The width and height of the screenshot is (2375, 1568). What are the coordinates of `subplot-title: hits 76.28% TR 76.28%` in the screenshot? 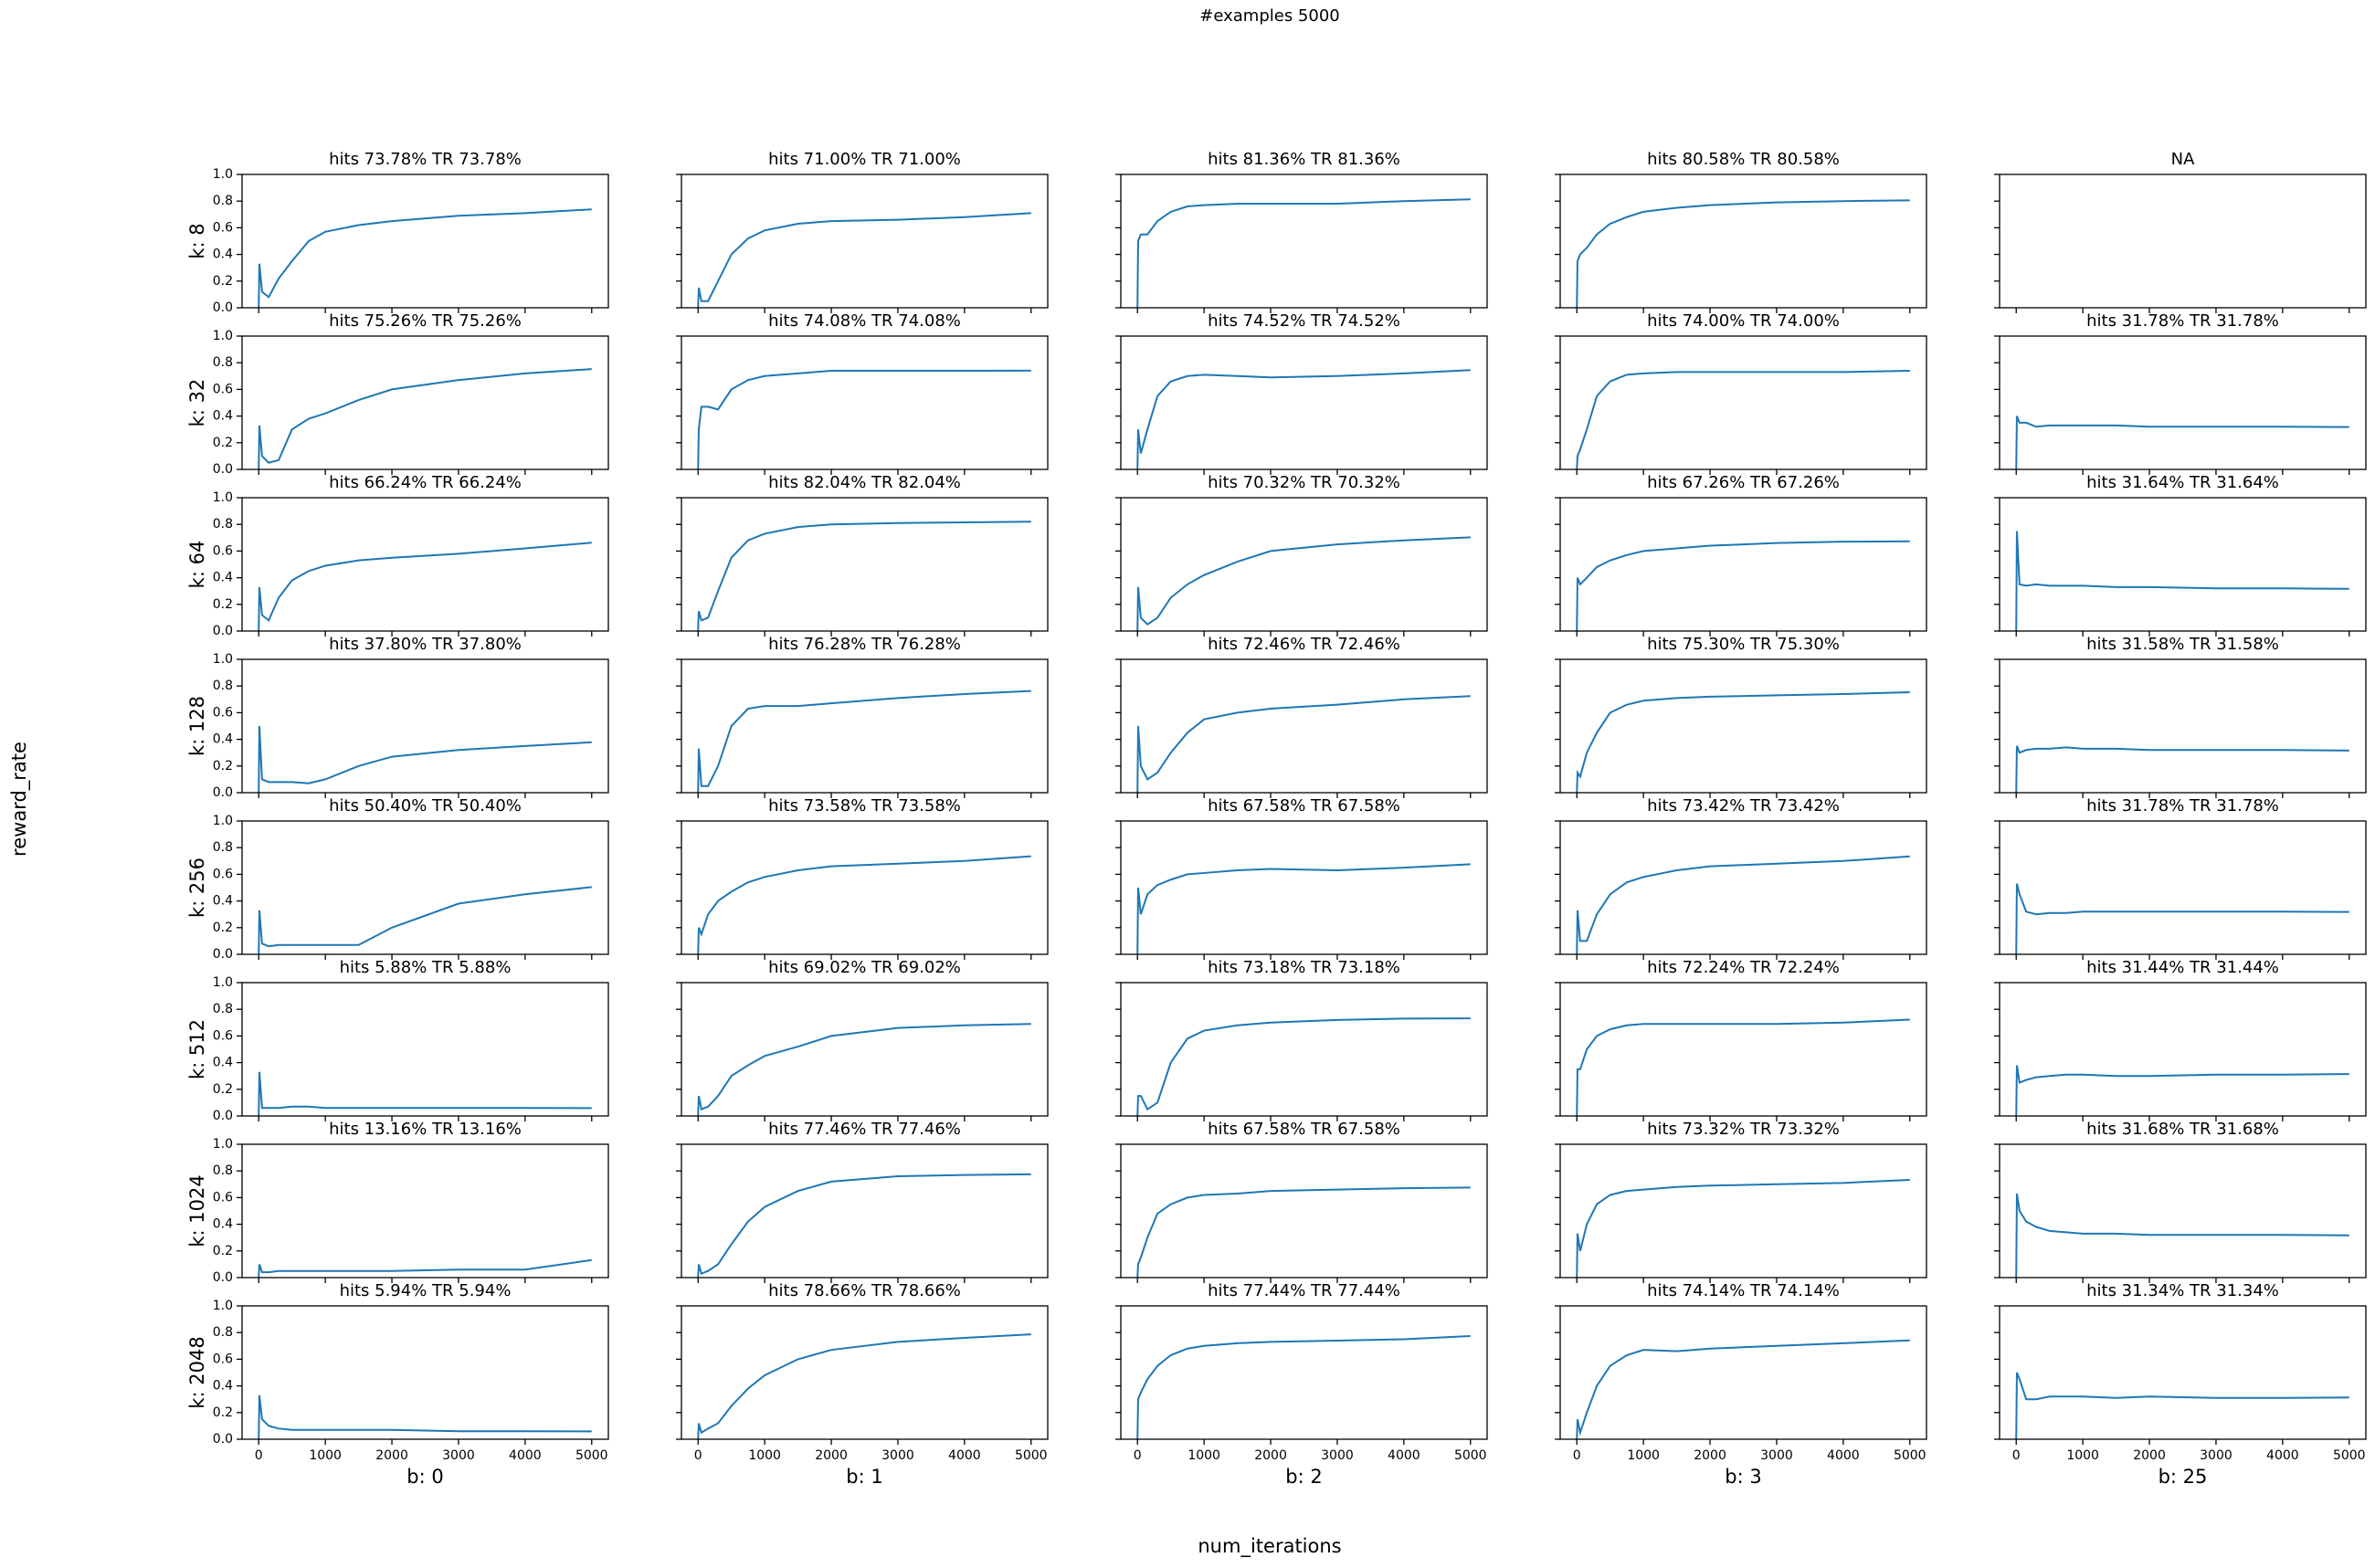 It's located at (865, 644).